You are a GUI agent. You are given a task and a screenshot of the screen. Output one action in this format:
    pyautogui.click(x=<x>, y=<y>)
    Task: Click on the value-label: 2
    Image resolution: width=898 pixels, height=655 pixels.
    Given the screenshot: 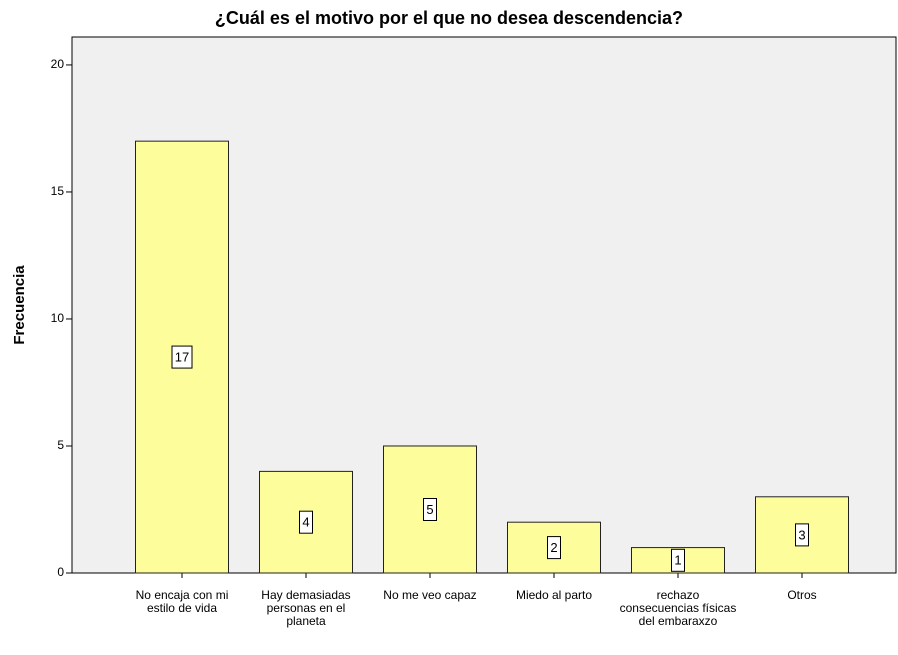 What is the action you would take?
    pyautogui.click(x=553, y=547)
    